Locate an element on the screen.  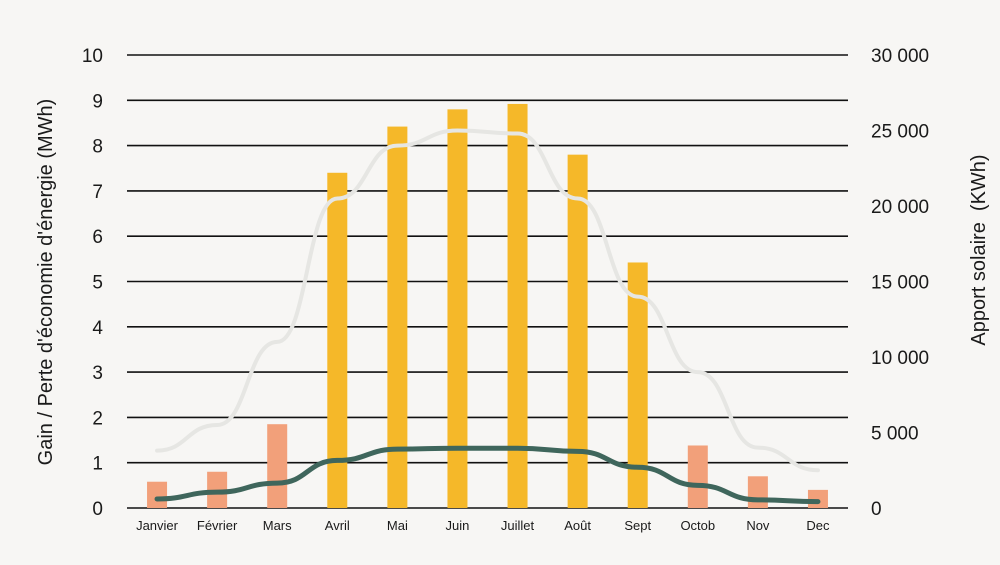
left-axis-ticks: 0 1 2 3 4 5 6 7 8 9 10 is located at coordinates (93, 283).